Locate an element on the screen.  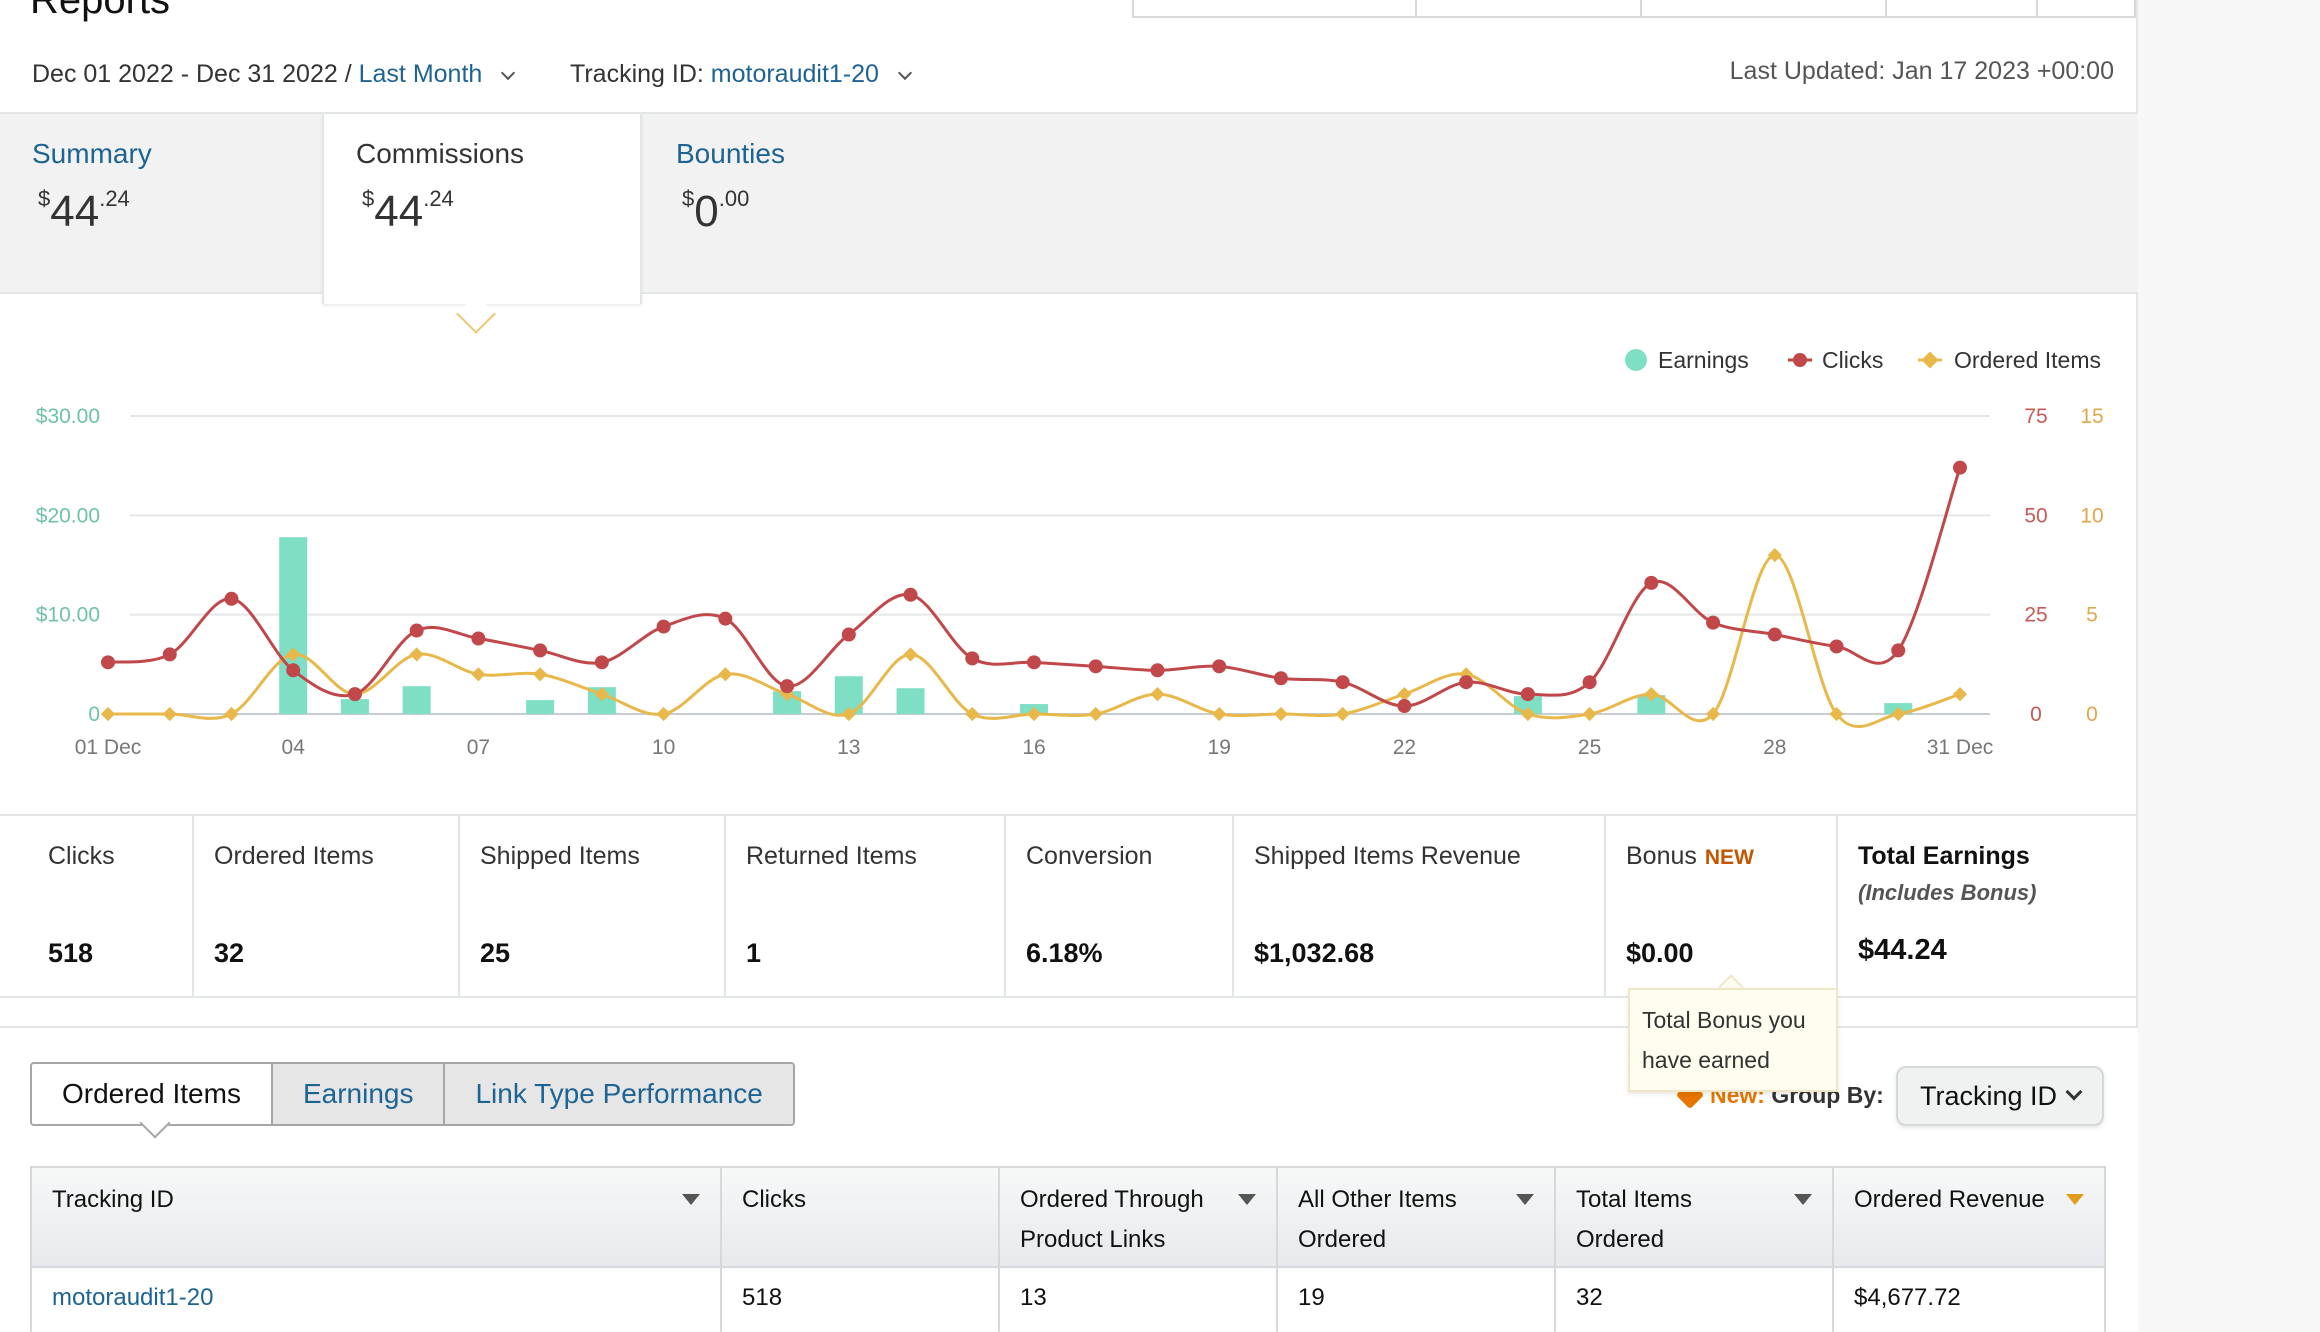
stat-value: 25 is located at coordinates (495, 953).